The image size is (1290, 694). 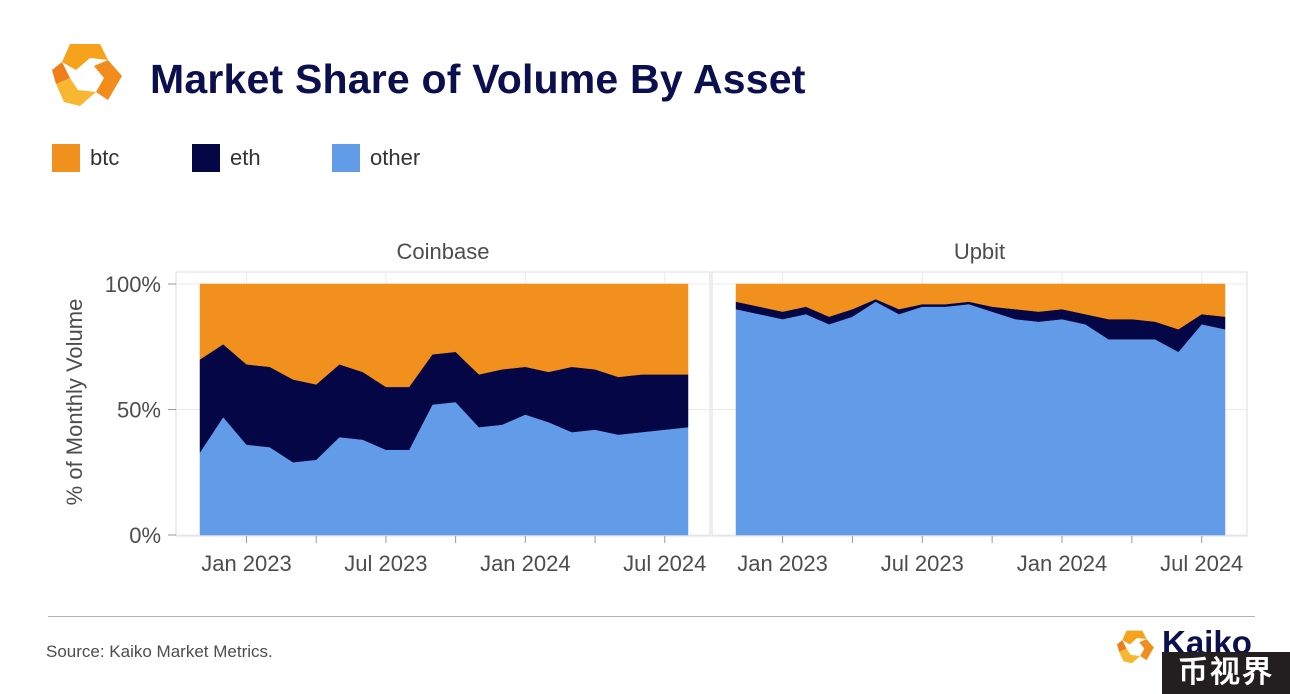 I want to click on legend-item-btc: btc, so click(x=85, y=158).